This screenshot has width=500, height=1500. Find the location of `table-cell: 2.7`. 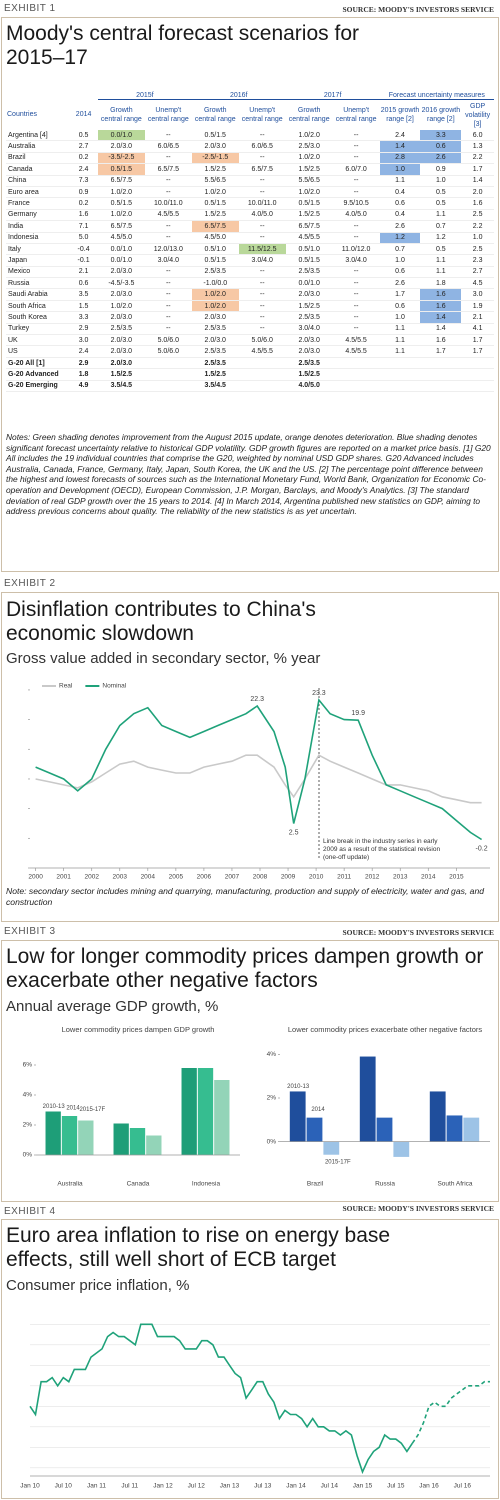

table-cell: 2.7 is located at coordinates (477, 272).